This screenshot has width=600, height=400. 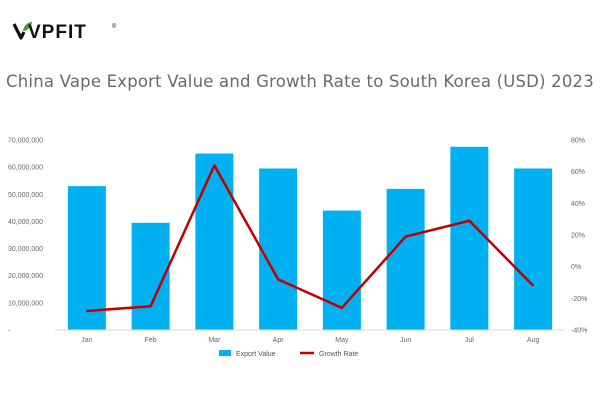 I want to click on y-right-tick-label: 0%, so click(x=576, y=267).